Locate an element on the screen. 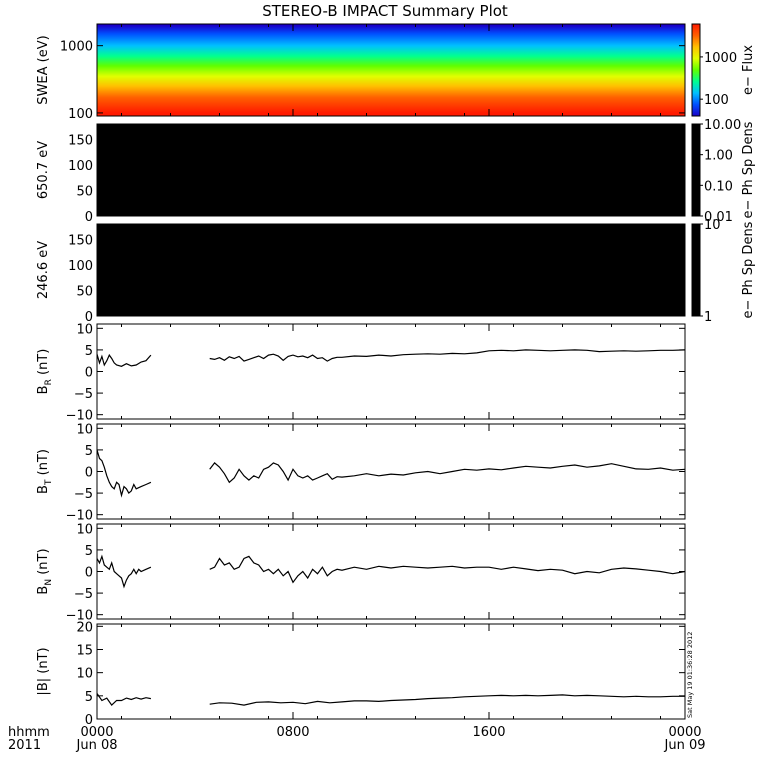 The image size is (780, 780). colorbar-tick-label: 1 is located at coordinates (708, 317).